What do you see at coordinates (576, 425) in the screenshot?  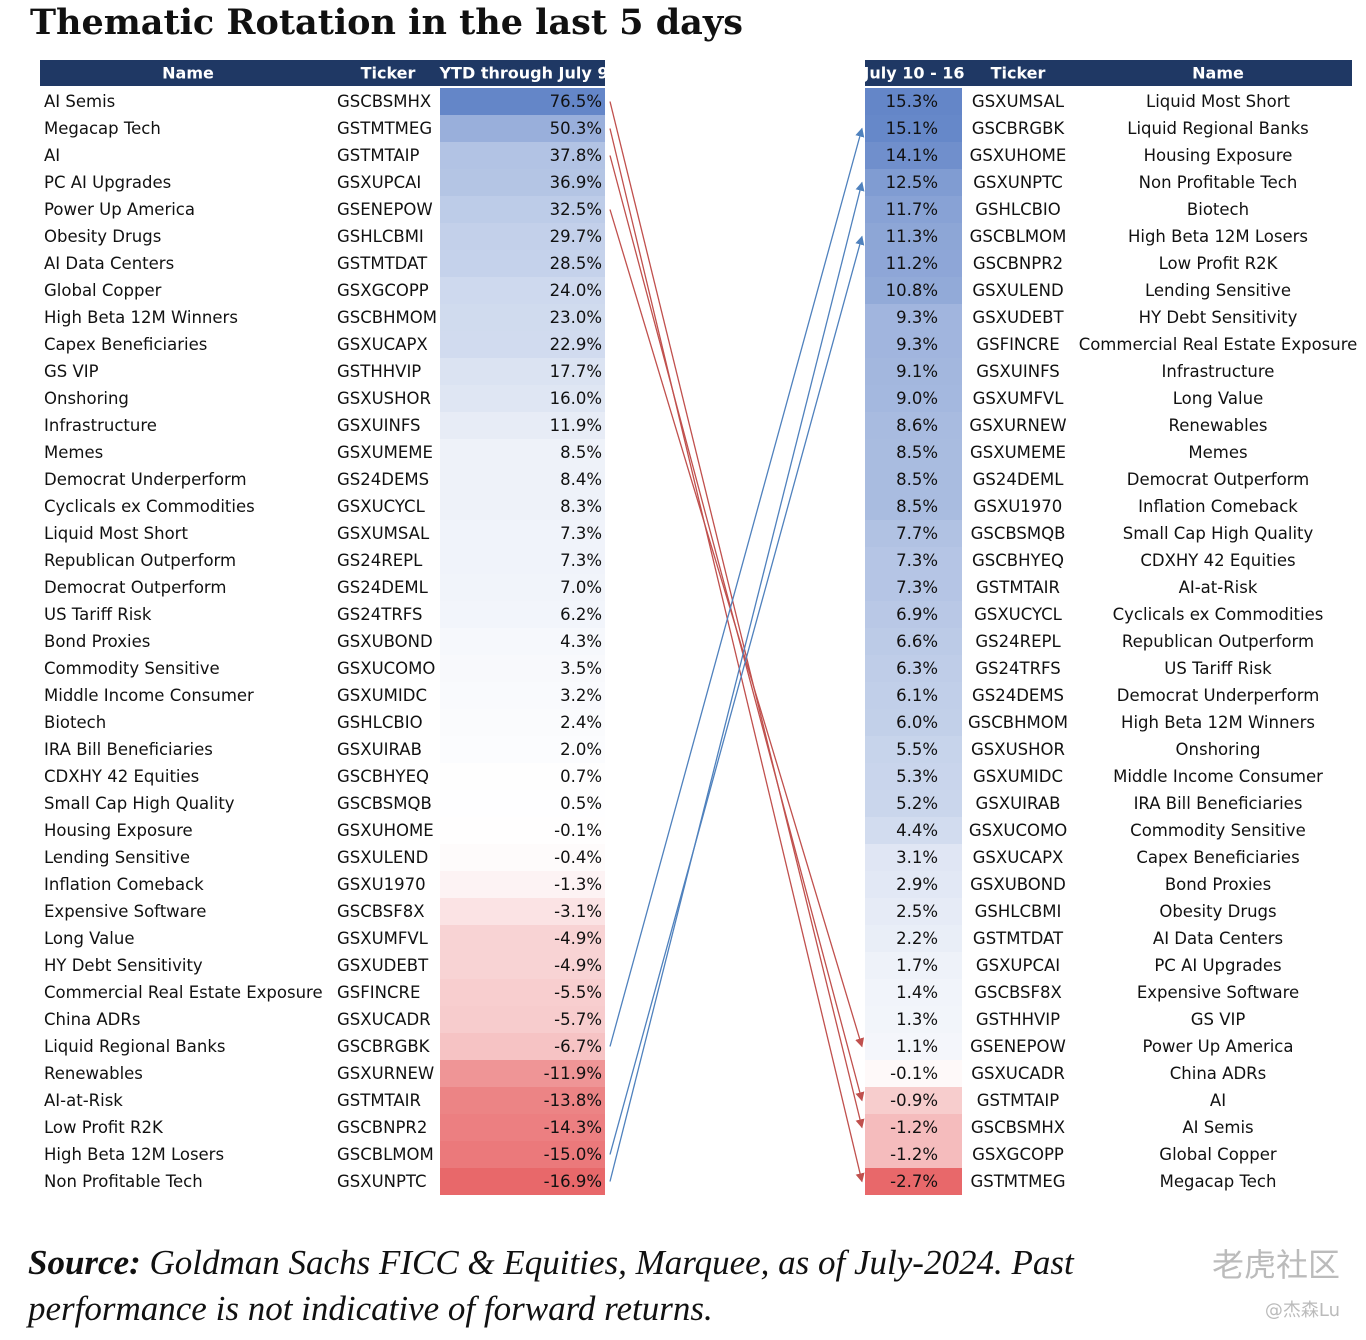 I see `cell-text: 11.9%` at bounding box center [576, 425].